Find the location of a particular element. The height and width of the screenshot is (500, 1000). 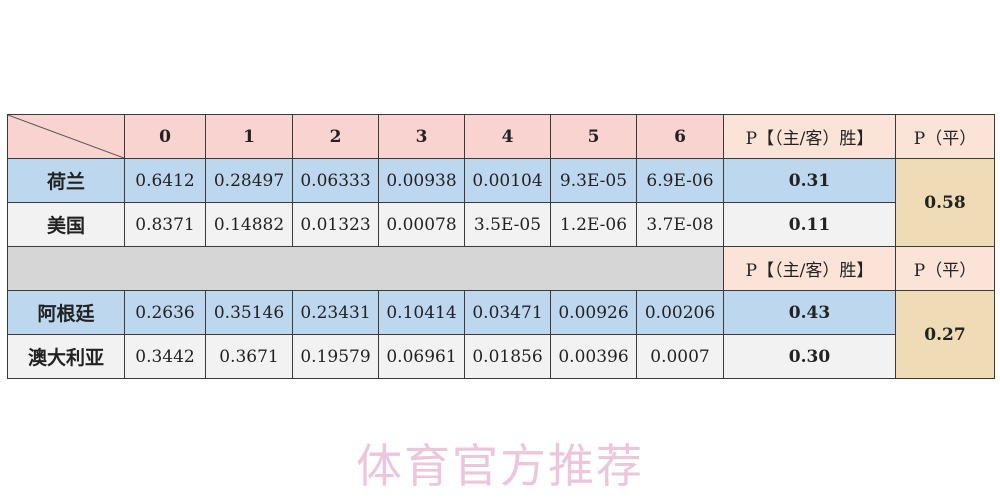

p-win-cell: 0.11 is located at coordinates (809, 224).